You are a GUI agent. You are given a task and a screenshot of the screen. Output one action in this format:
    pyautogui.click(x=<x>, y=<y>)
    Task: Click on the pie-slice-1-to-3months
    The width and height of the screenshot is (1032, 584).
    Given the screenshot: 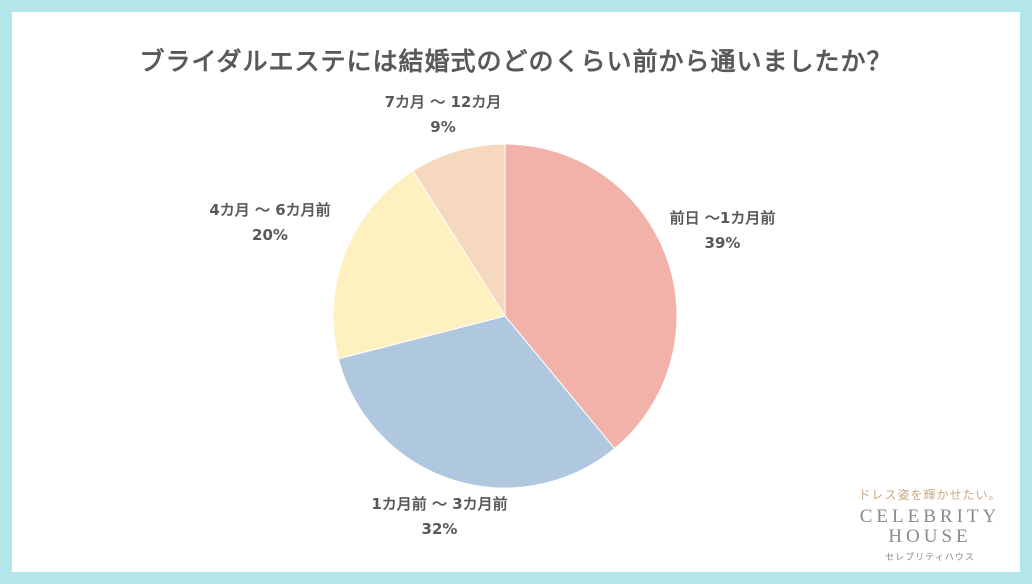 What is the action you would take?
    pyautogui.click(x=476, y=402)
    